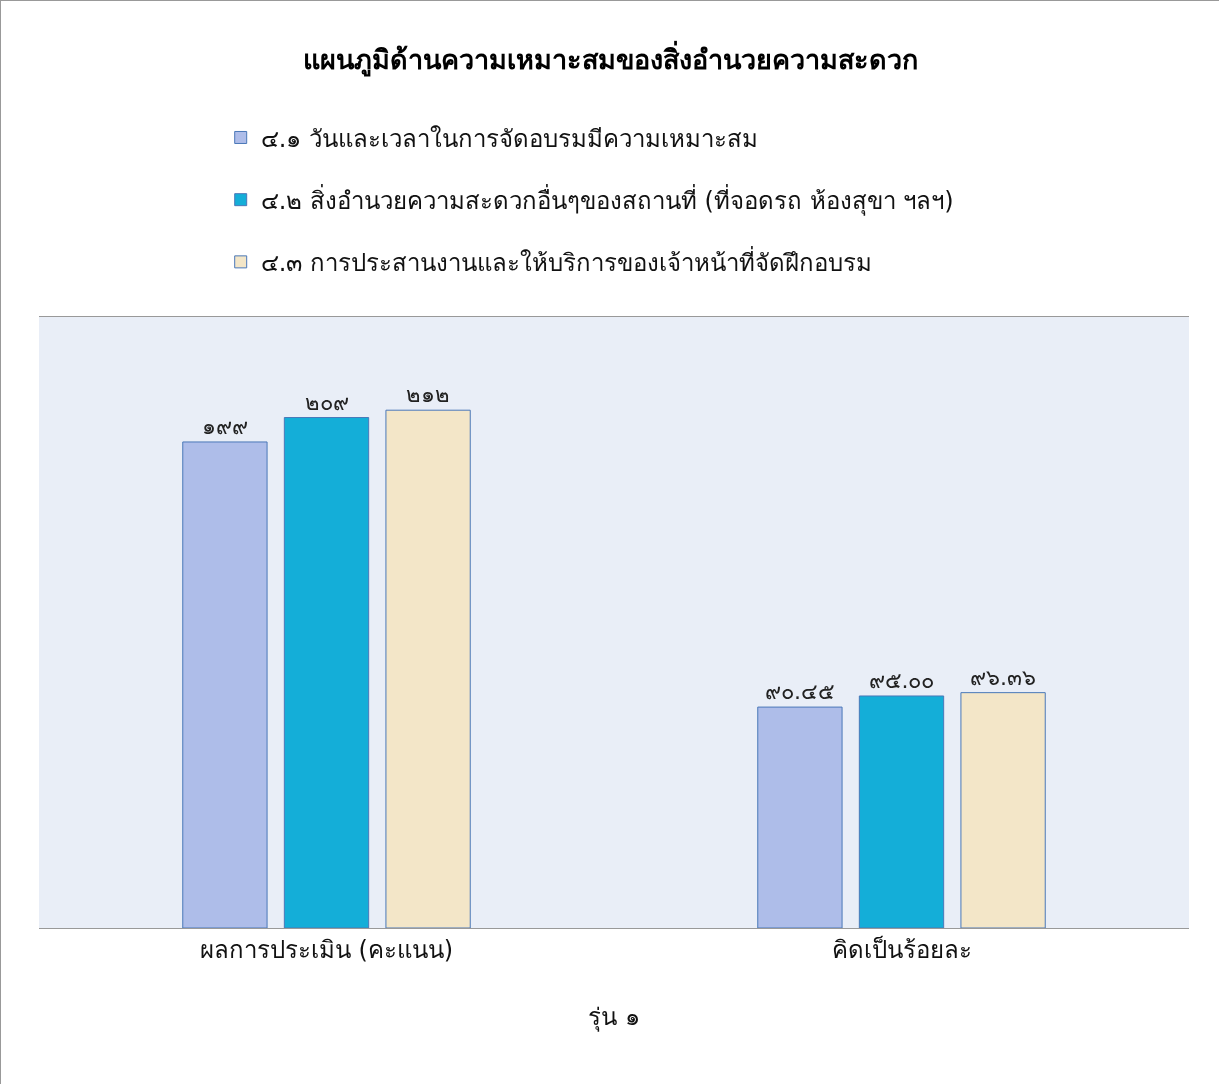 The width and height of the screenshot is (1219, 1084). I want to click on x-tick-label: คิดเป็นร้อยละ, so click(901, 949).